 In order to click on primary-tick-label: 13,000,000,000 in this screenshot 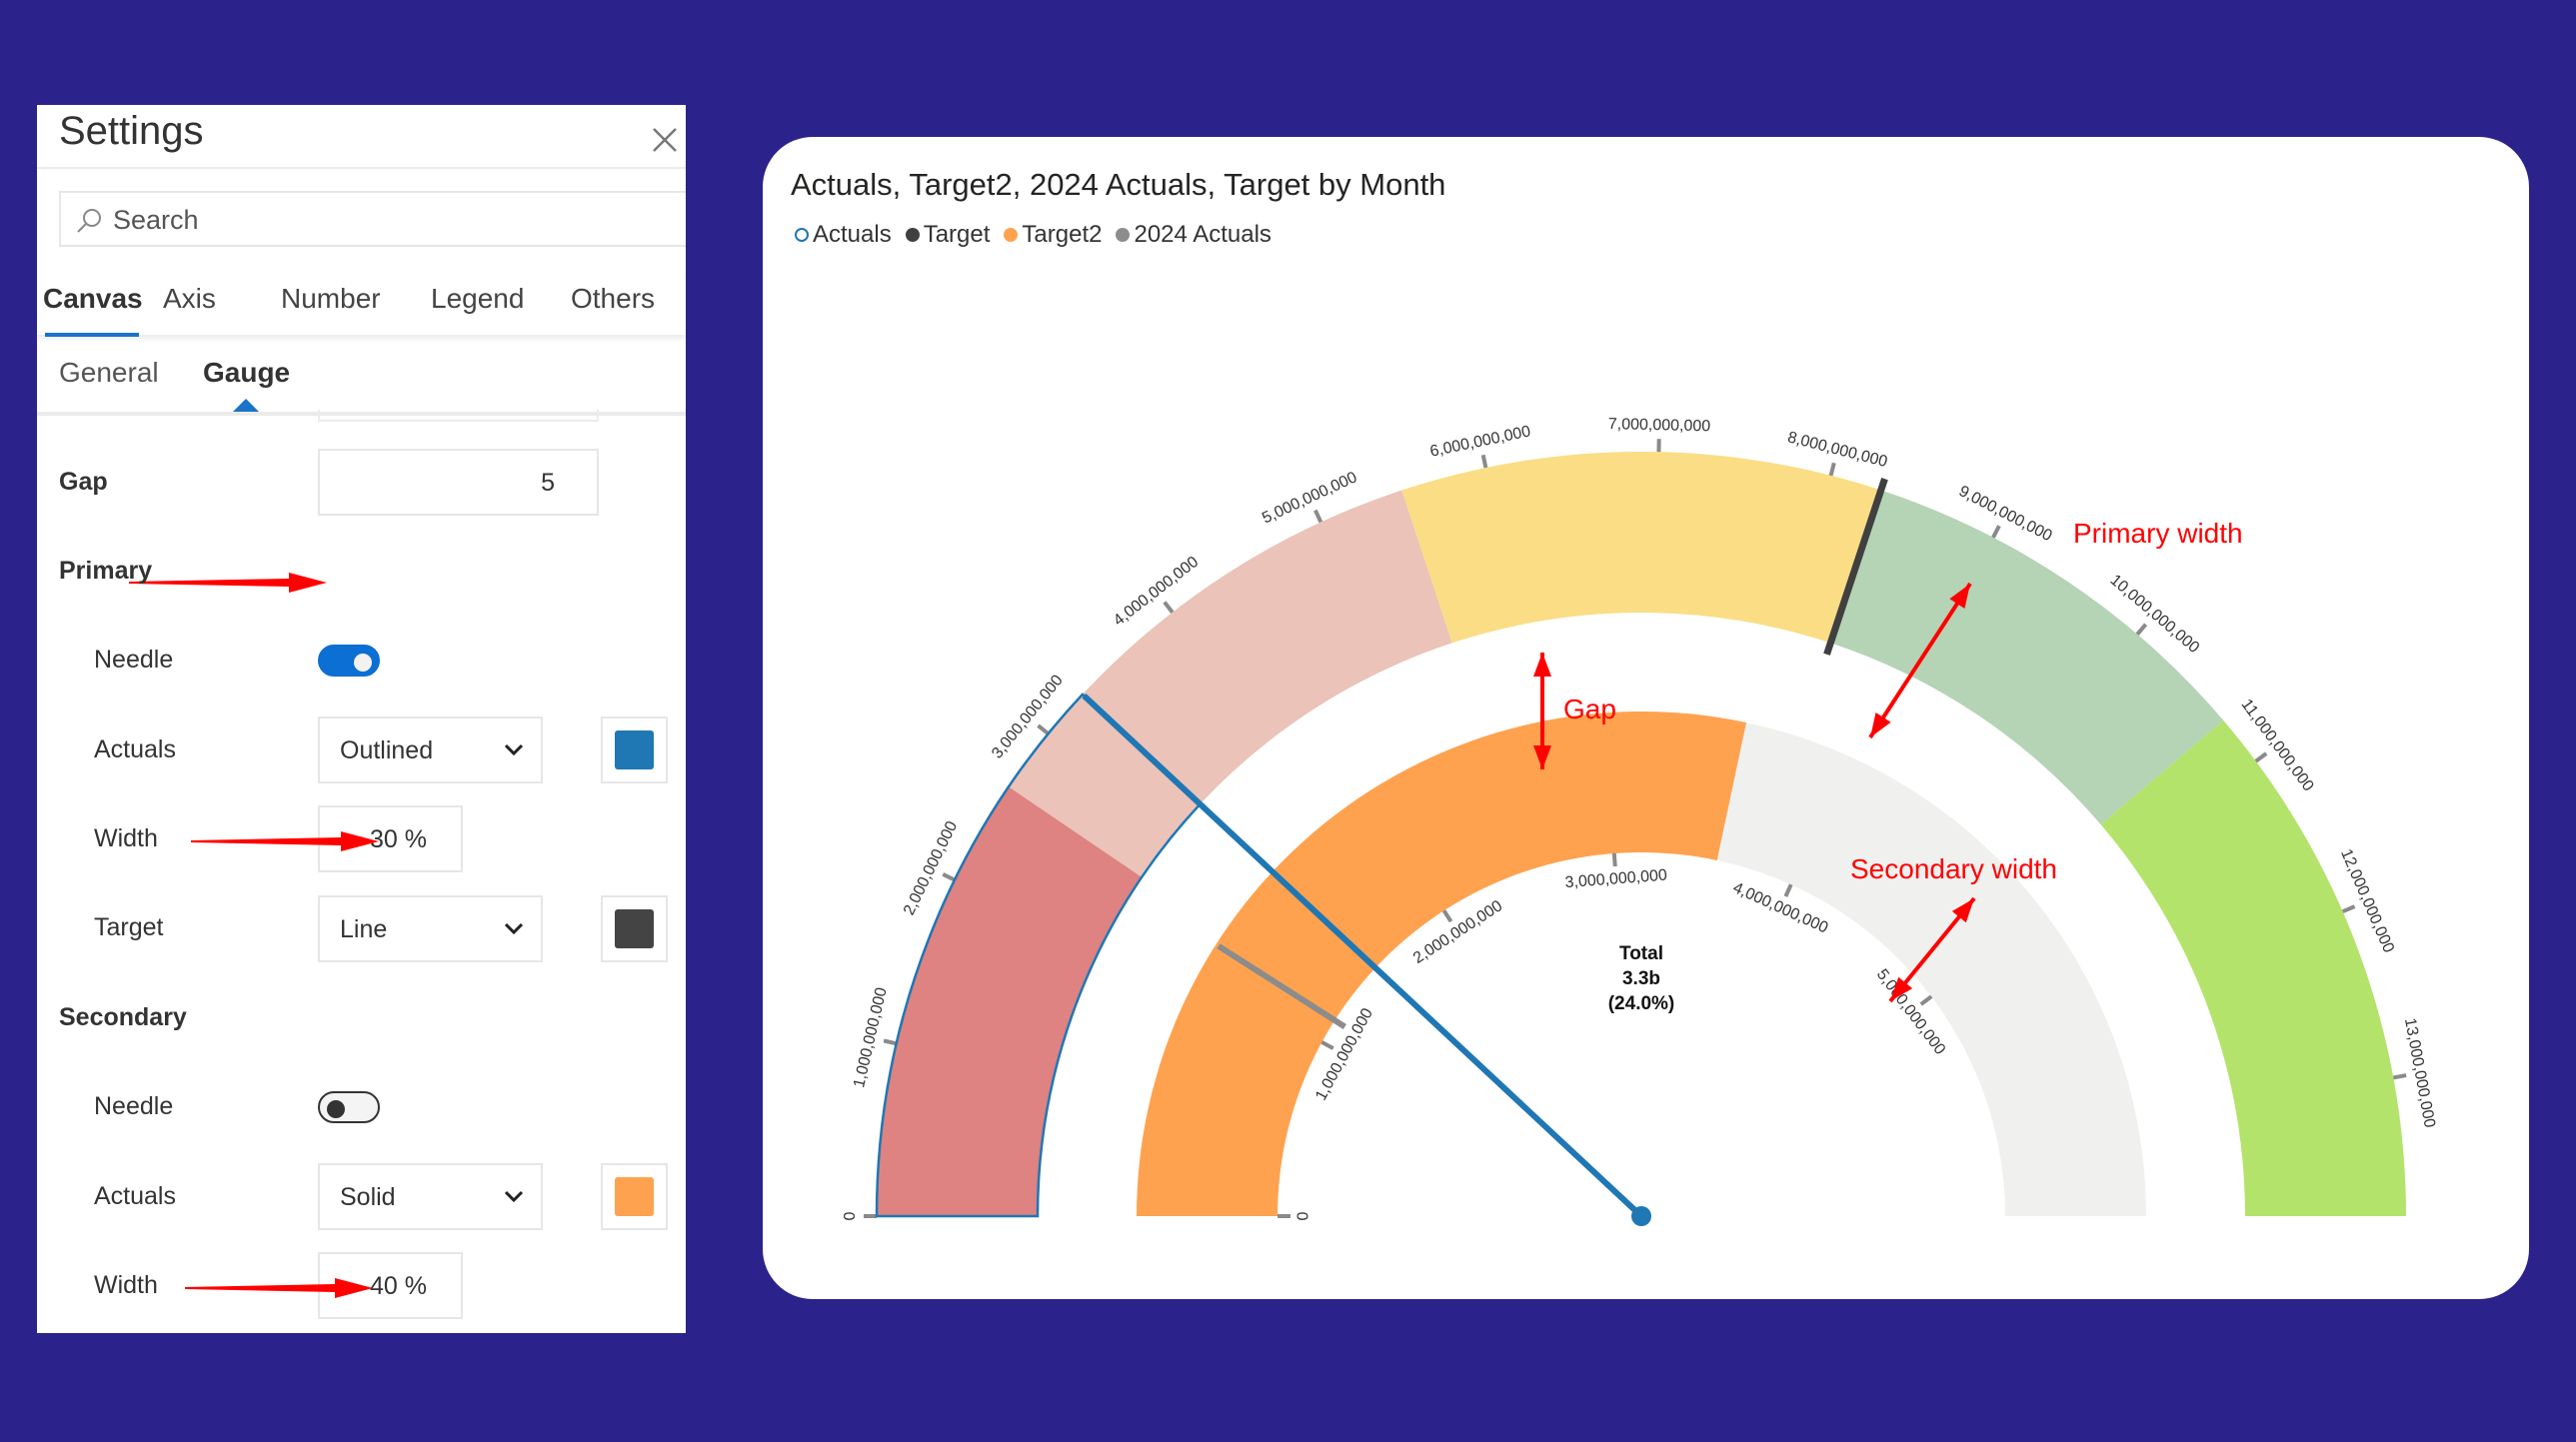, I will do `click(2419, 1072)`.